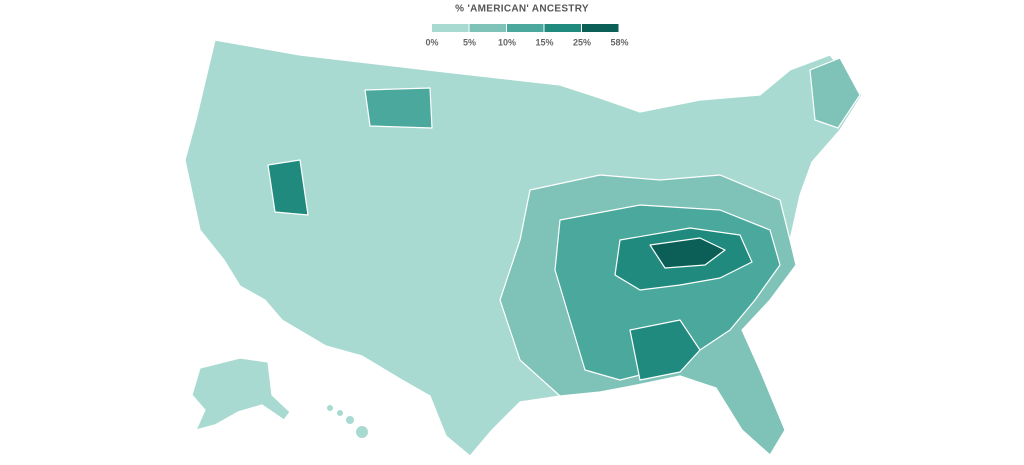  I want to click on legend-tick-label: 15%, so click(544, 42).